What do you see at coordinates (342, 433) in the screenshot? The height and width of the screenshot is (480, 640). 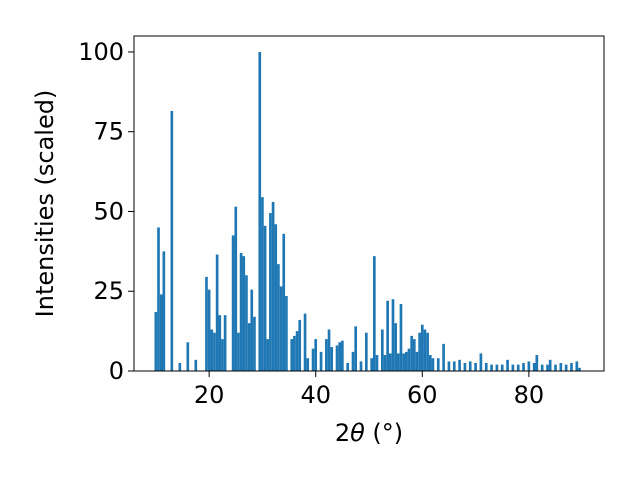 I see `x-axis-label-prefix: 2` at bounding box center [342, 433].